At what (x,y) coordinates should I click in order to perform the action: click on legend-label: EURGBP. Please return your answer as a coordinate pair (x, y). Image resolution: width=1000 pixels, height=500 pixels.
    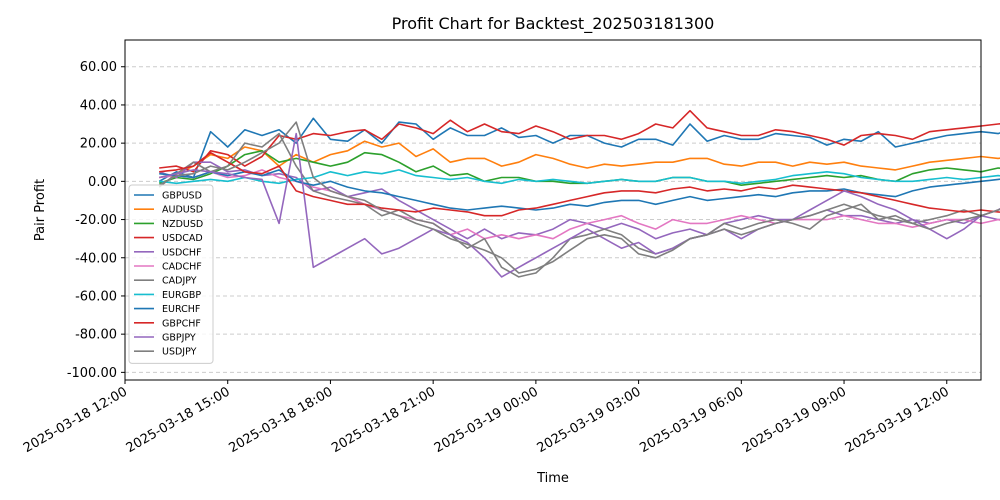
    Looking at the image, I should click on (181, 295).